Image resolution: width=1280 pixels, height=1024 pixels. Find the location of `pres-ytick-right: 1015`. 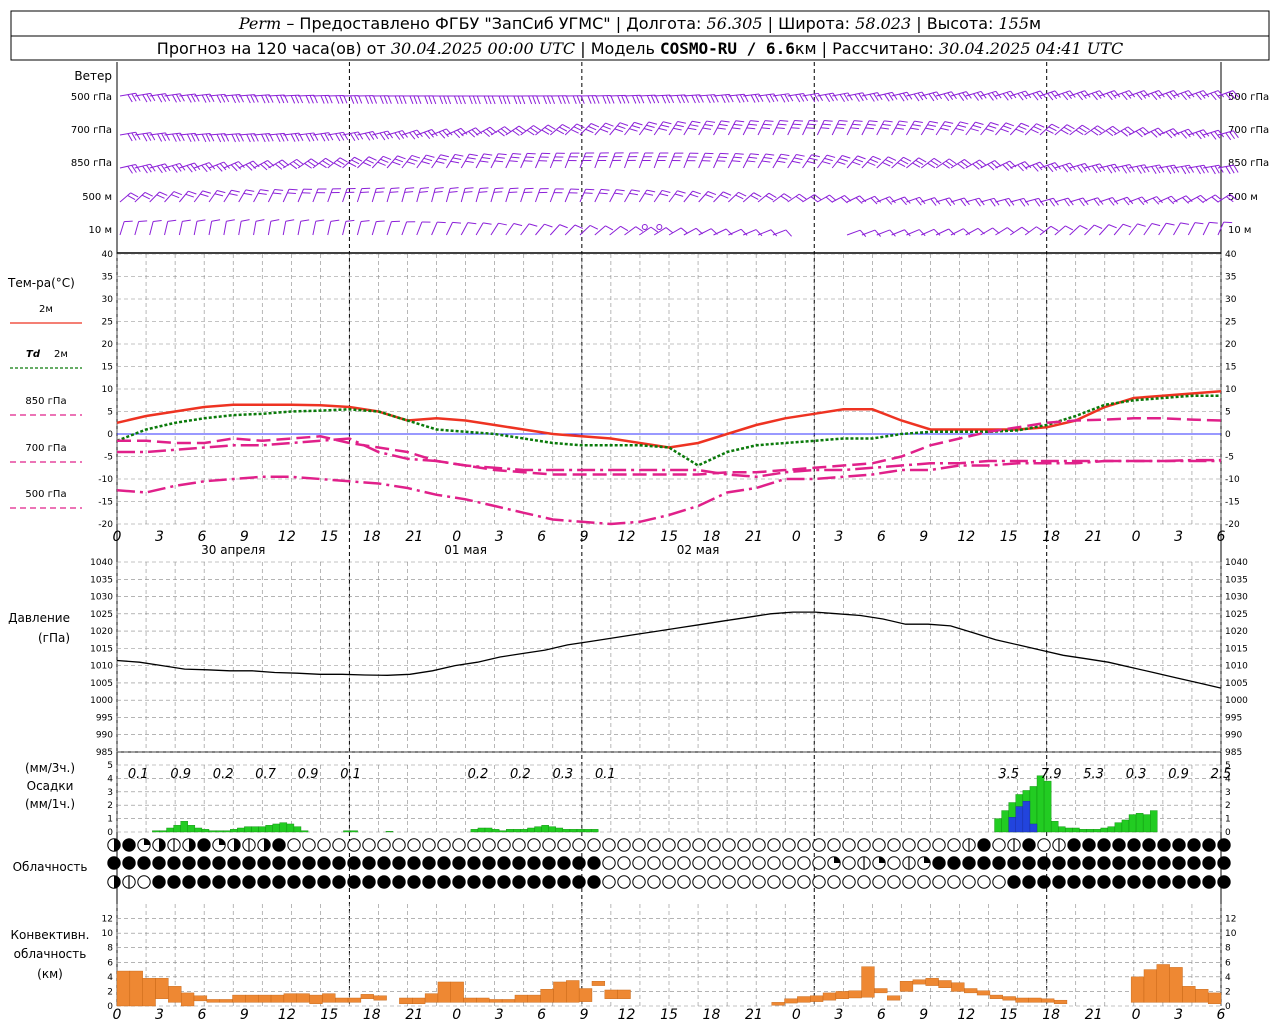

pres-ytick-right: 1015 is located at coordinates (1236, 649).